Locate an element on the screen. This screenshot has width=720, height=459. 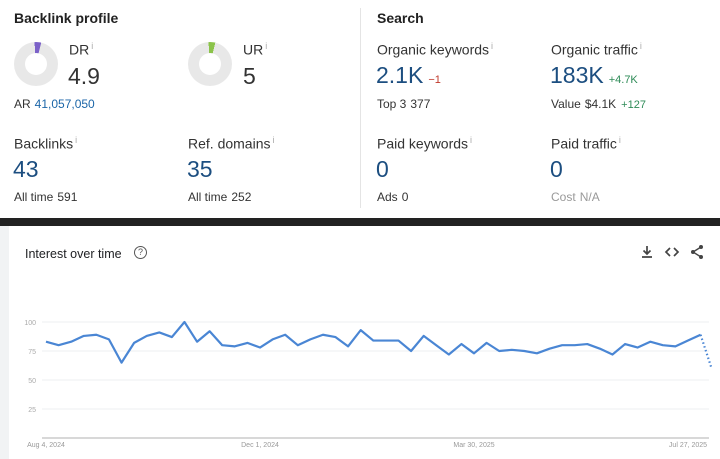
ref-domains-label: Ref. domains i is located at coordinates (231, 143).